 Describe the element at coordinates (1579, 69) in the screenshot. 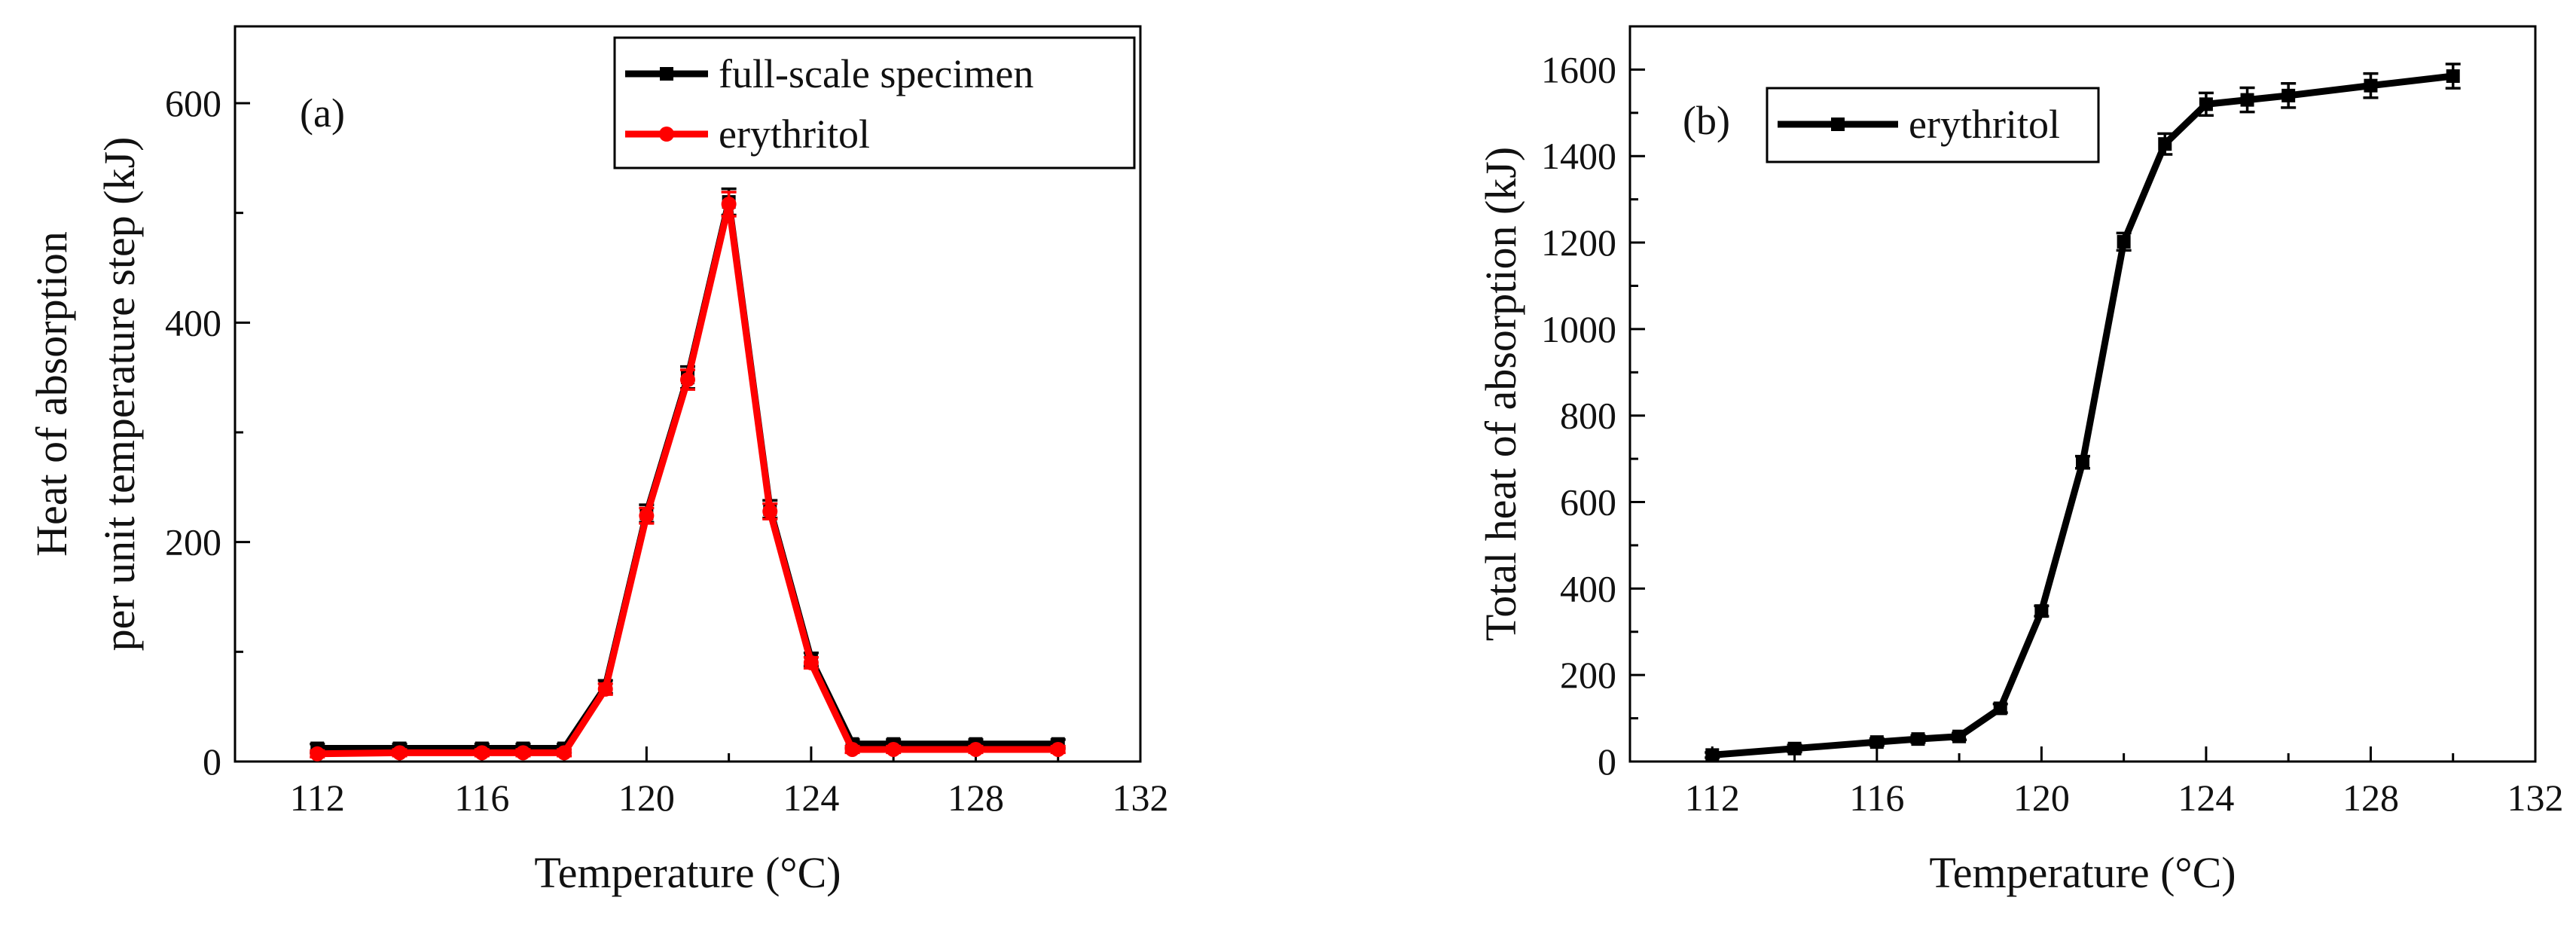

I see `y-tick-label: 1600` at that location.